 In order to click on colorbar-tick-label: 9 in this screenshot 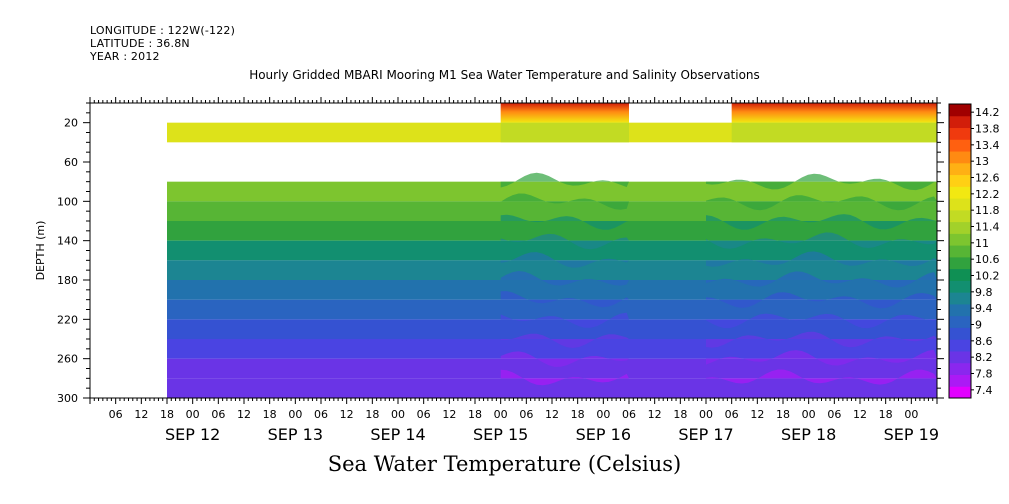, I will do `click(978, 325)`.